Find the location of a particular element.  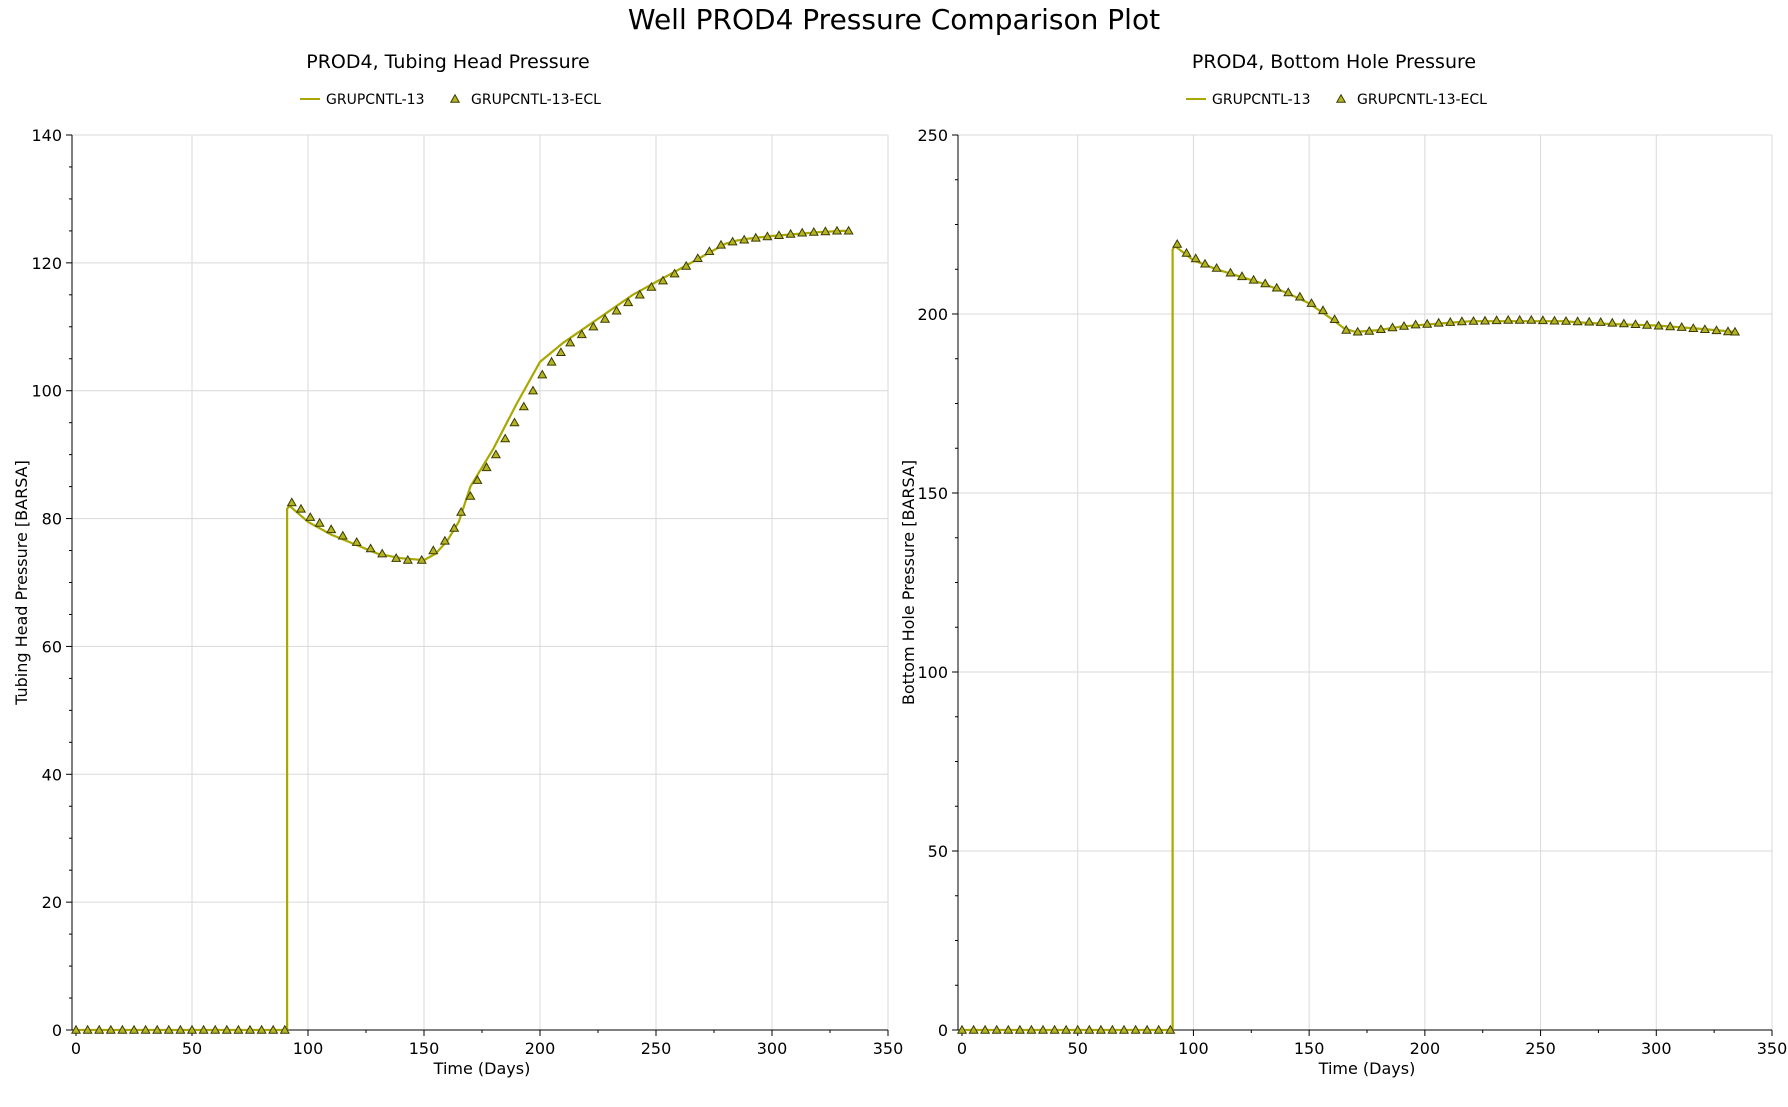

y-tick-label: 140 is located at coordinates (46, 135).